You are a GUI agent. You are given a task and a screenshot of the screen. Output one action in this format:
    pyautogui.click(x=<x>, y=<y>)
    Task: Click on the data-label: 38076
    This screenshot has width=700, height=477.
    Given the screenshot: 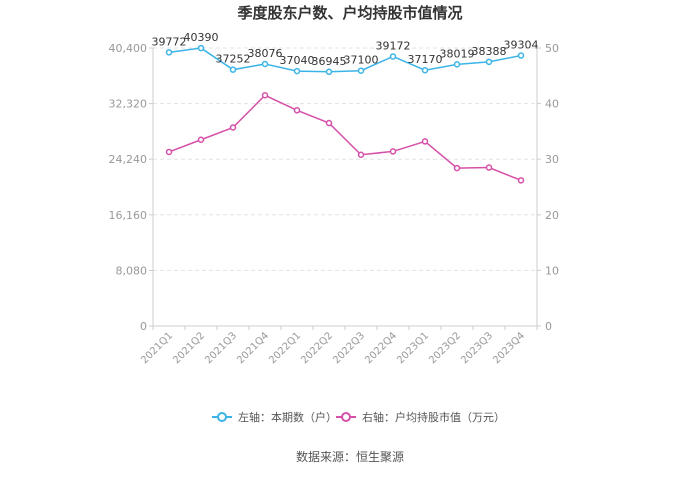 What is the action you would take?
    pyautogui.click(x=265, y=53)
    